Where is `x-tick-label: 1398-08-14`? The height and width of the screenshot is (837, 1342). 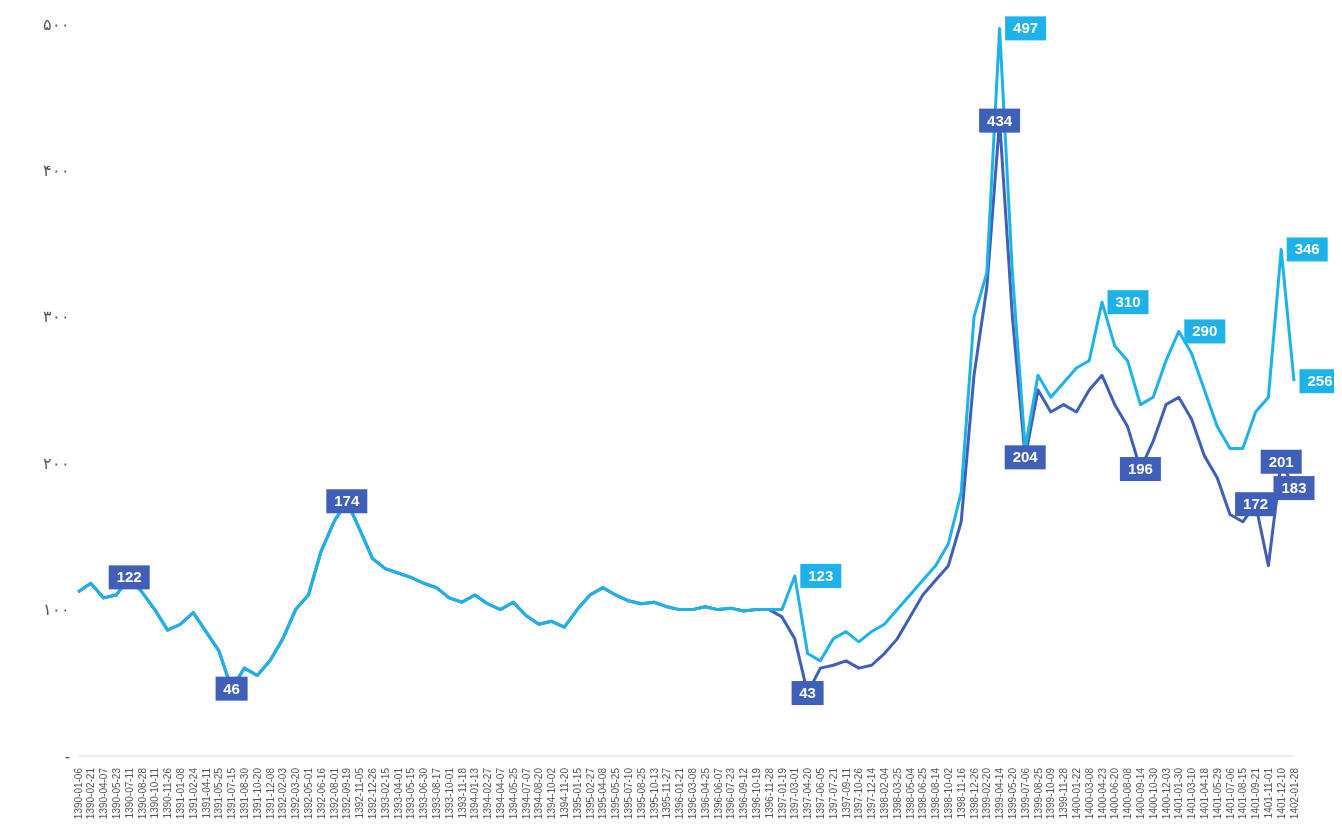
x-tick-label: 1398-08-14 is located at coordinates (936, 793).